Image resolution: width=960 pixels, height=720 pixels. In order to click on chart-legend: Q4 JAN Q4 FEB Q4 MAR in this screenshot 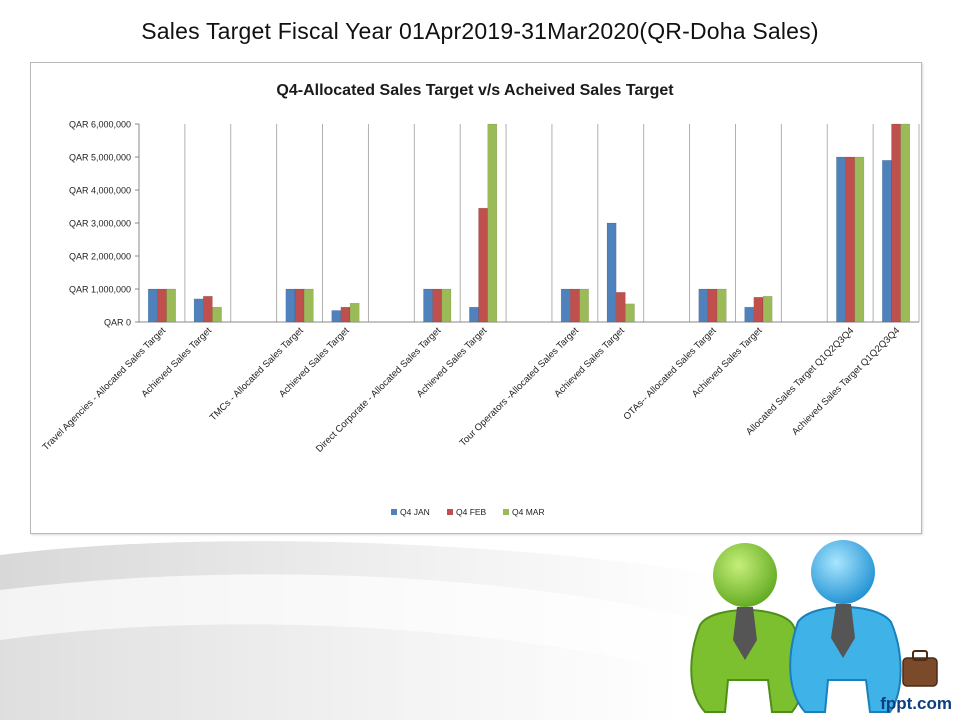, I will do `click(468, 512)`.